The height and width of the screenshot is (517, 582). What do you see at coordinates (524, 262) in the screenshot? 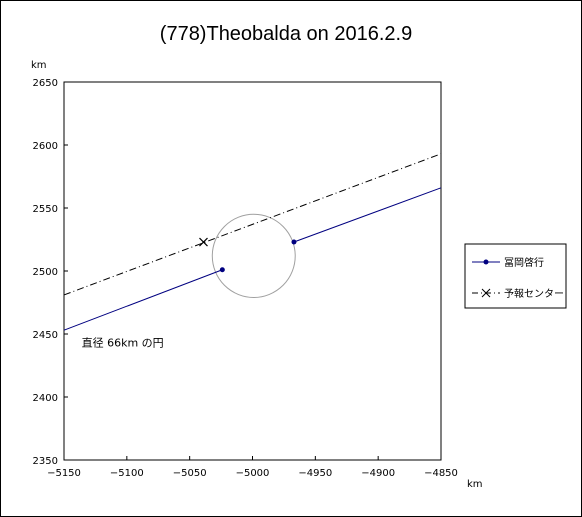
I see `legend-label-series-1: 冨岡啓行` at bounding box center [524, 262].